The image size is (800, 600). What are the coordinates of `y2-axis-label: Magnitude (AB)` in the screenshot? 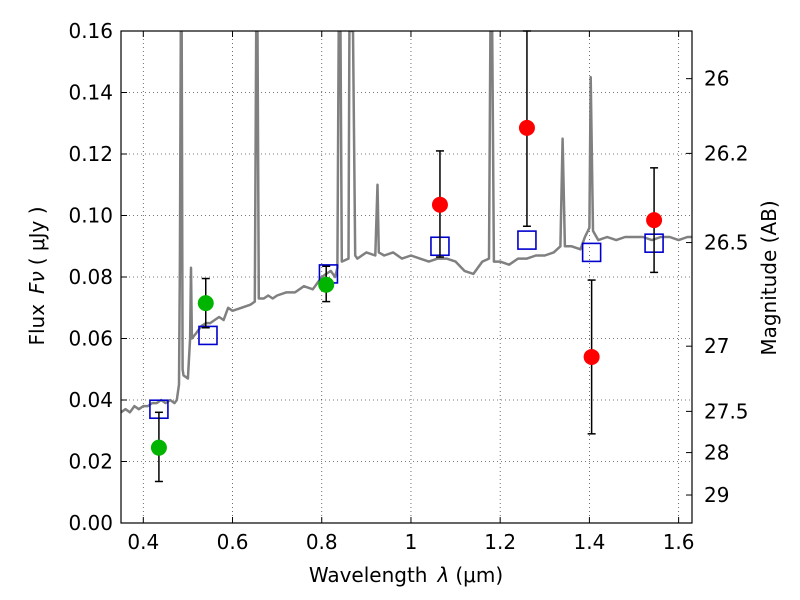 It's located at (769, 277).